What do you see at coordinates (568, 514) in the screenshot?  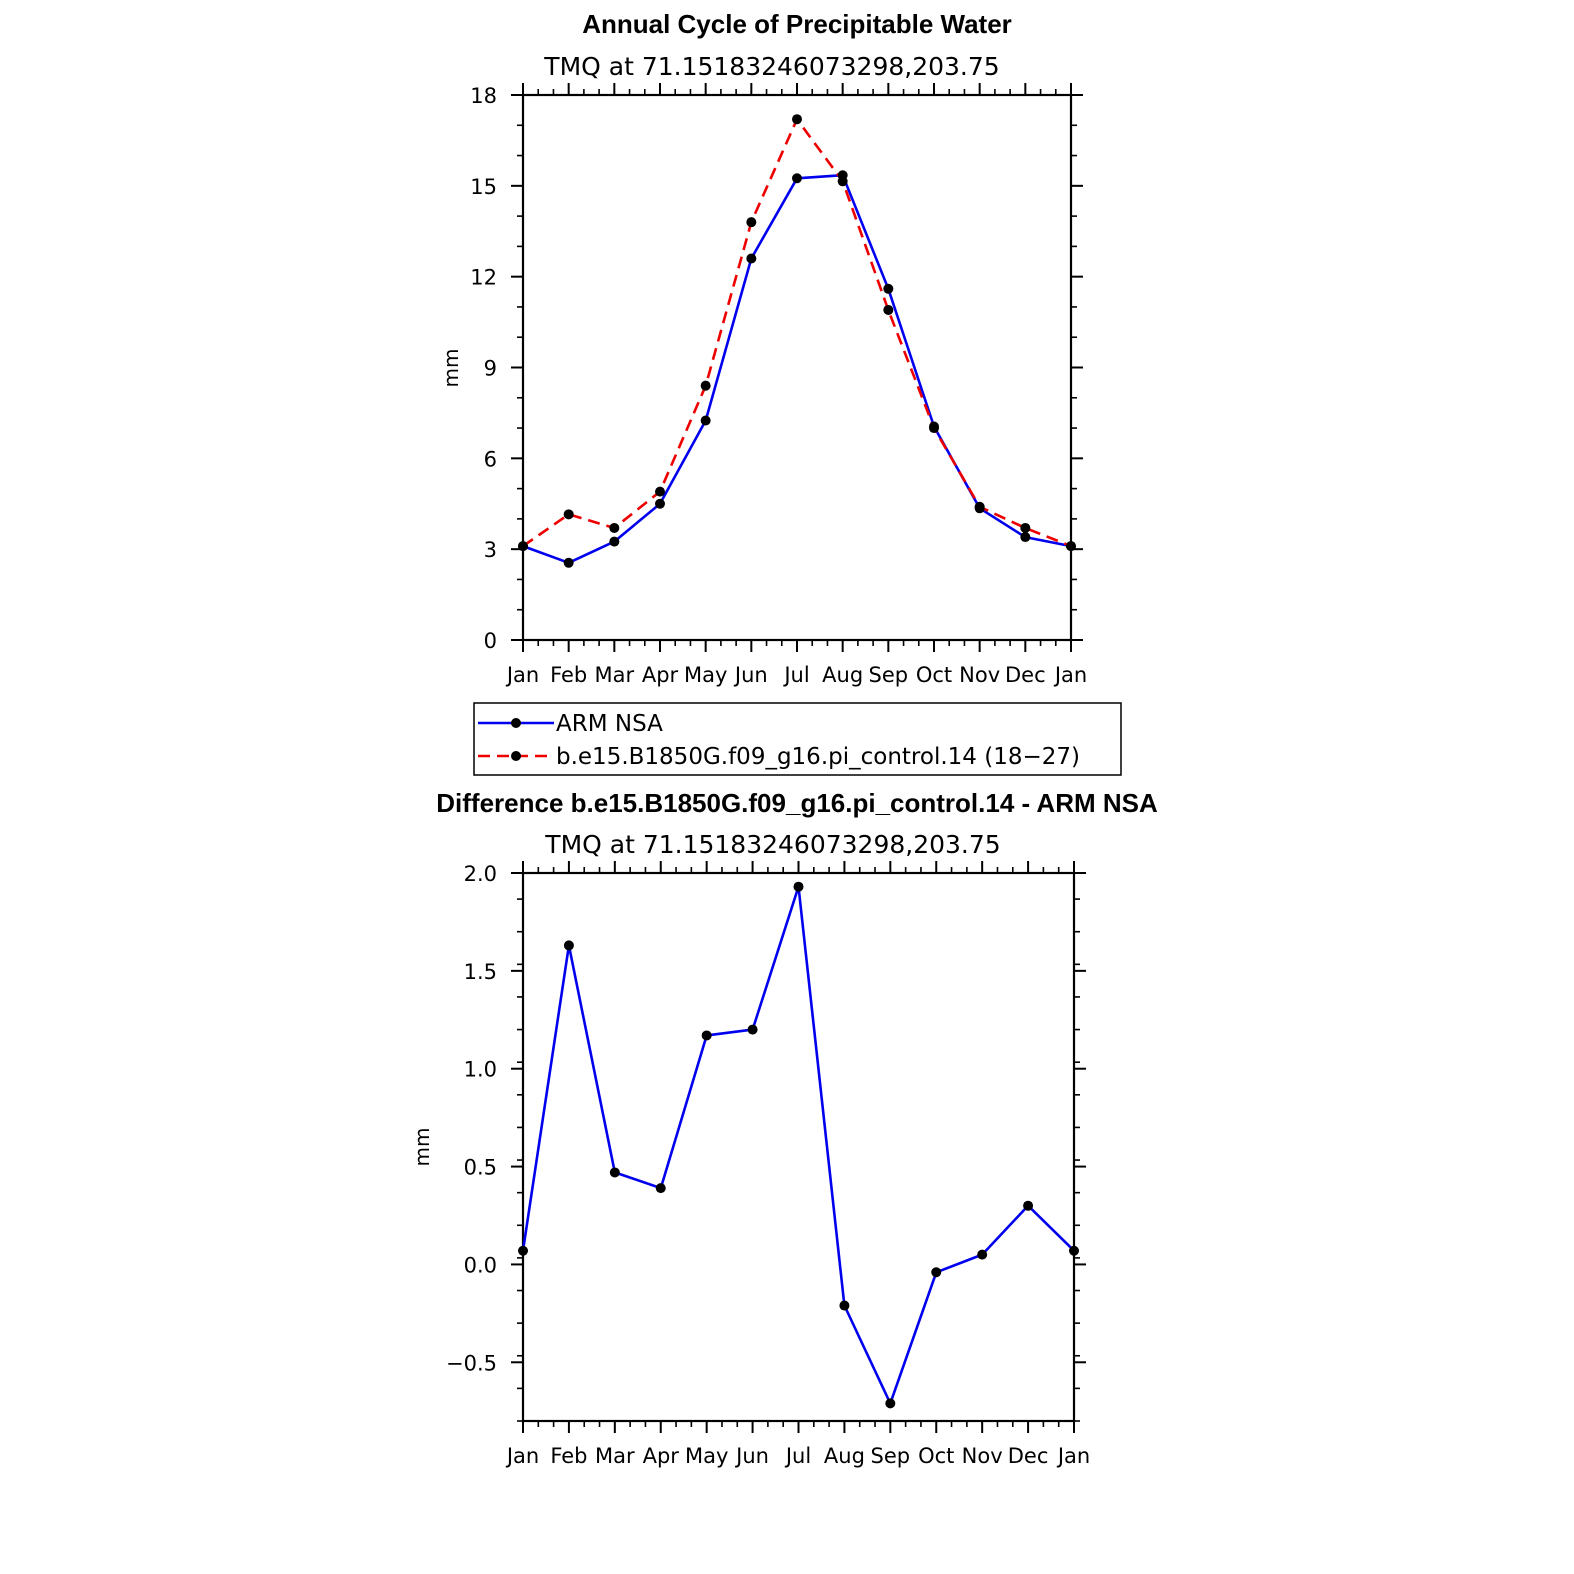 I see `data-point-b-e15-b1850g-f09-g16-pi-control-14-18-27-feb` at bounding box center [568, 514].